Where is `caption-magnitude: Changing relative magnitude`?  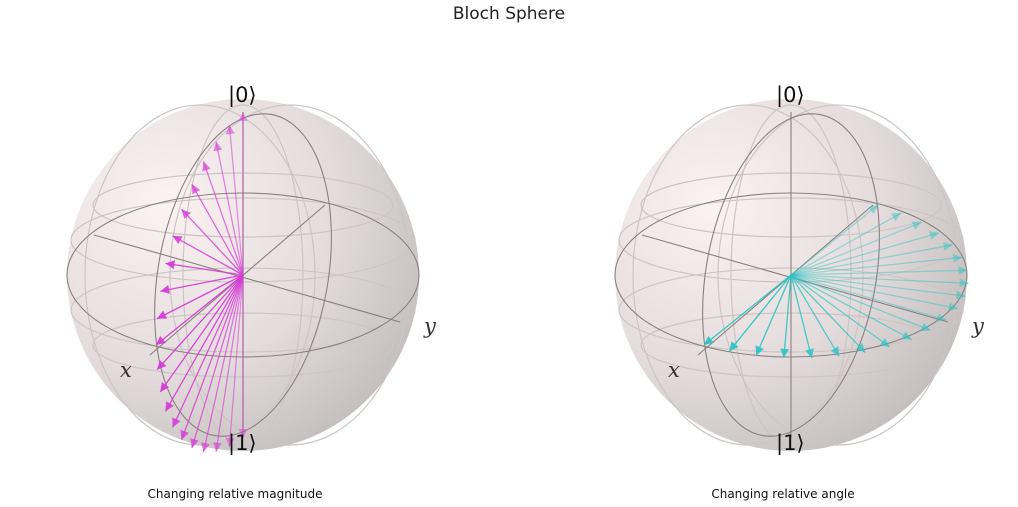 caption-magnitude: Changing relative magnitude is located at coordinates (235, 494).